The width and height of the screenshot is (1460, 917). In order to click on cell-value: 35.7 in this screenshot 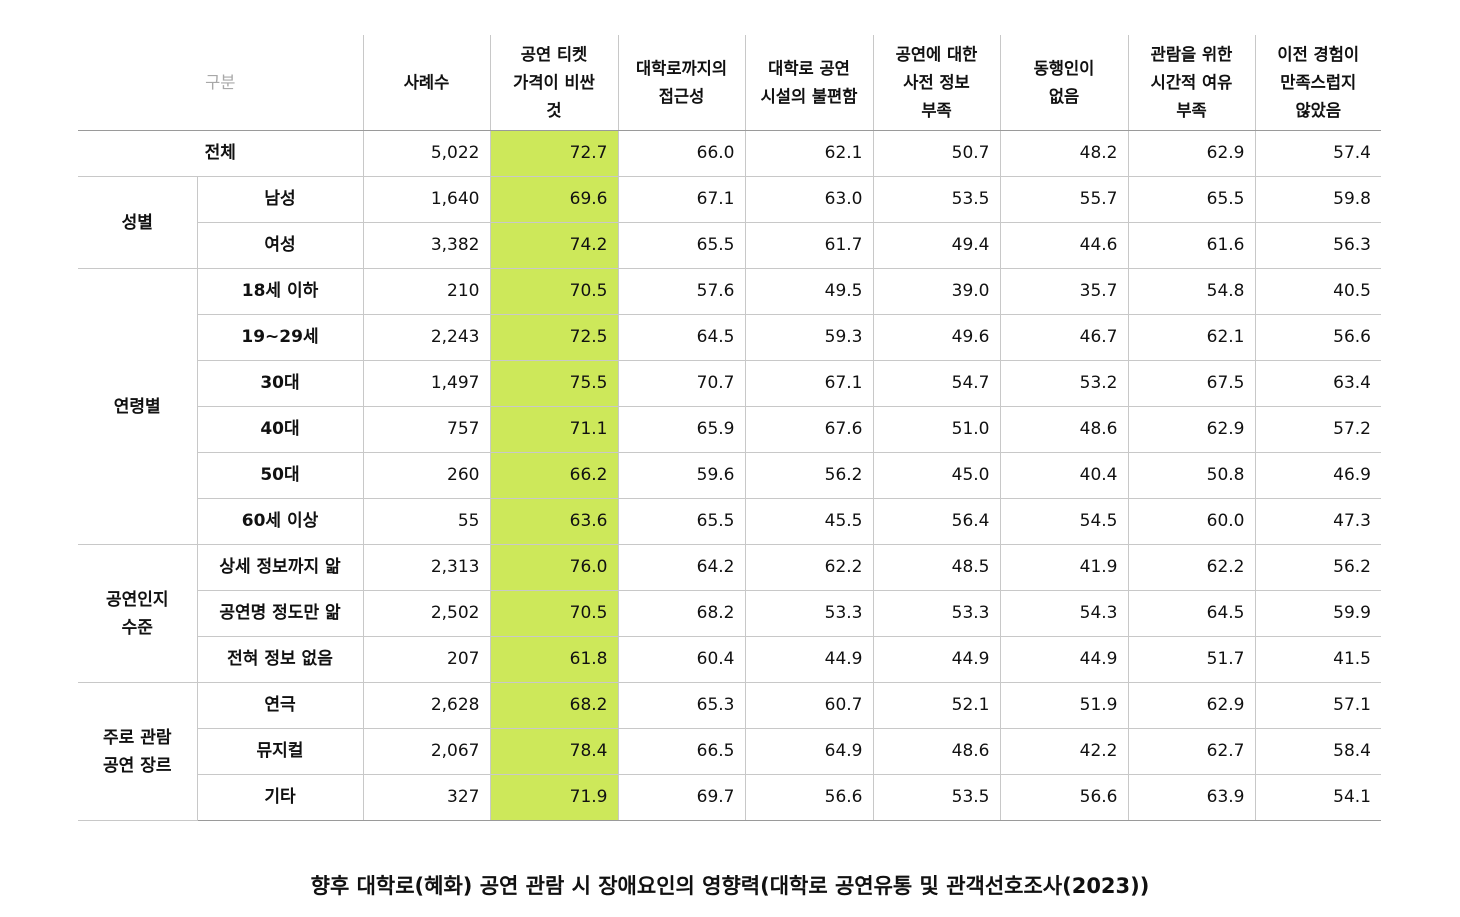, I will do `click(1063, 291)`.